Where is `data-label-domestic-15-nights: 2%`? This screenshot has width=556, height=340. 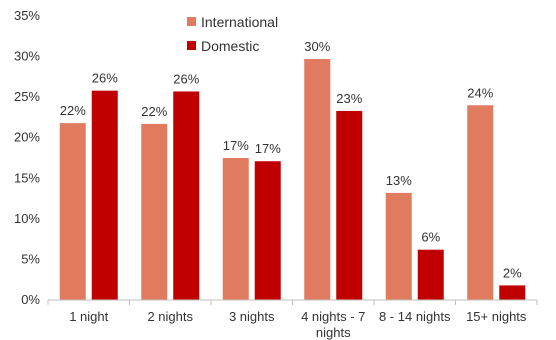
data-label-domestic-15-nights: 2% is located at coordinates (512, 272).